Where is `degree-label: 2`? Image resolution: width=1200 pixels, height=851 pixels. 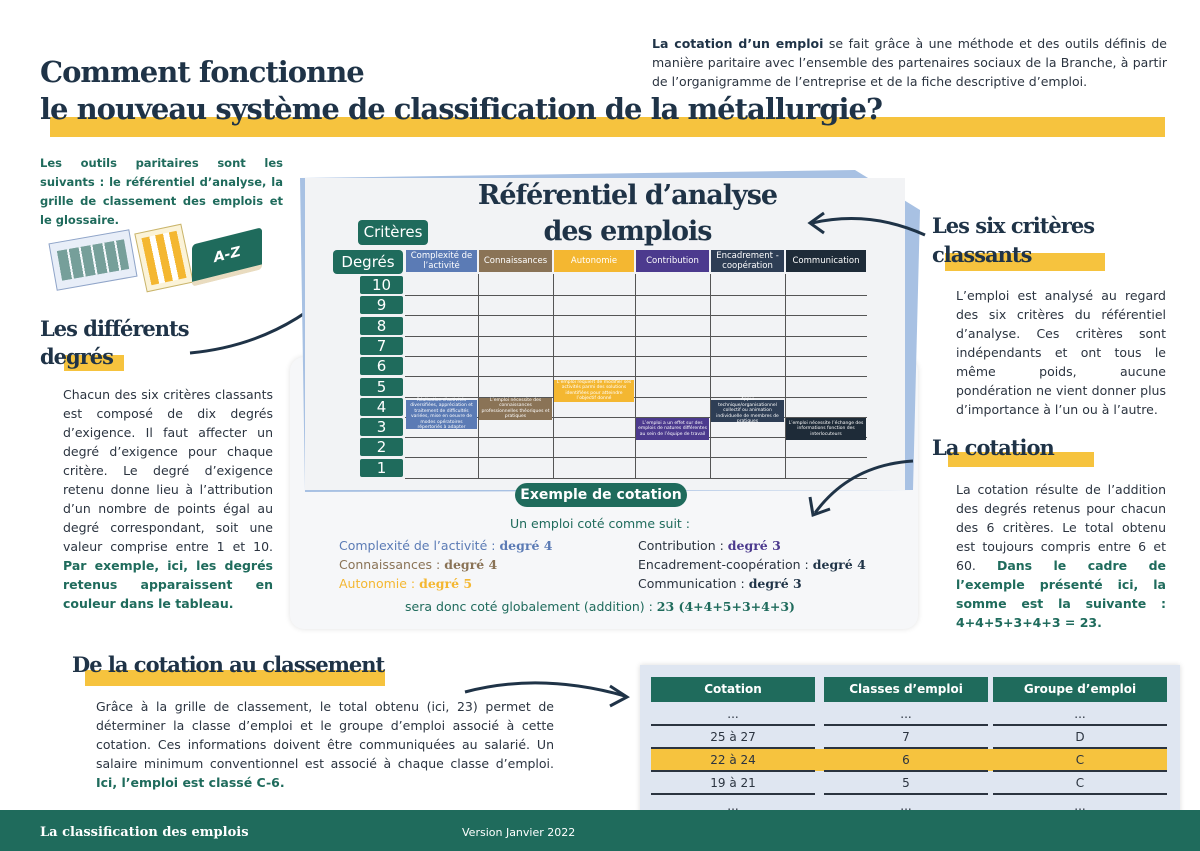 degree-label: 2 is located at coordinates (381, 447).